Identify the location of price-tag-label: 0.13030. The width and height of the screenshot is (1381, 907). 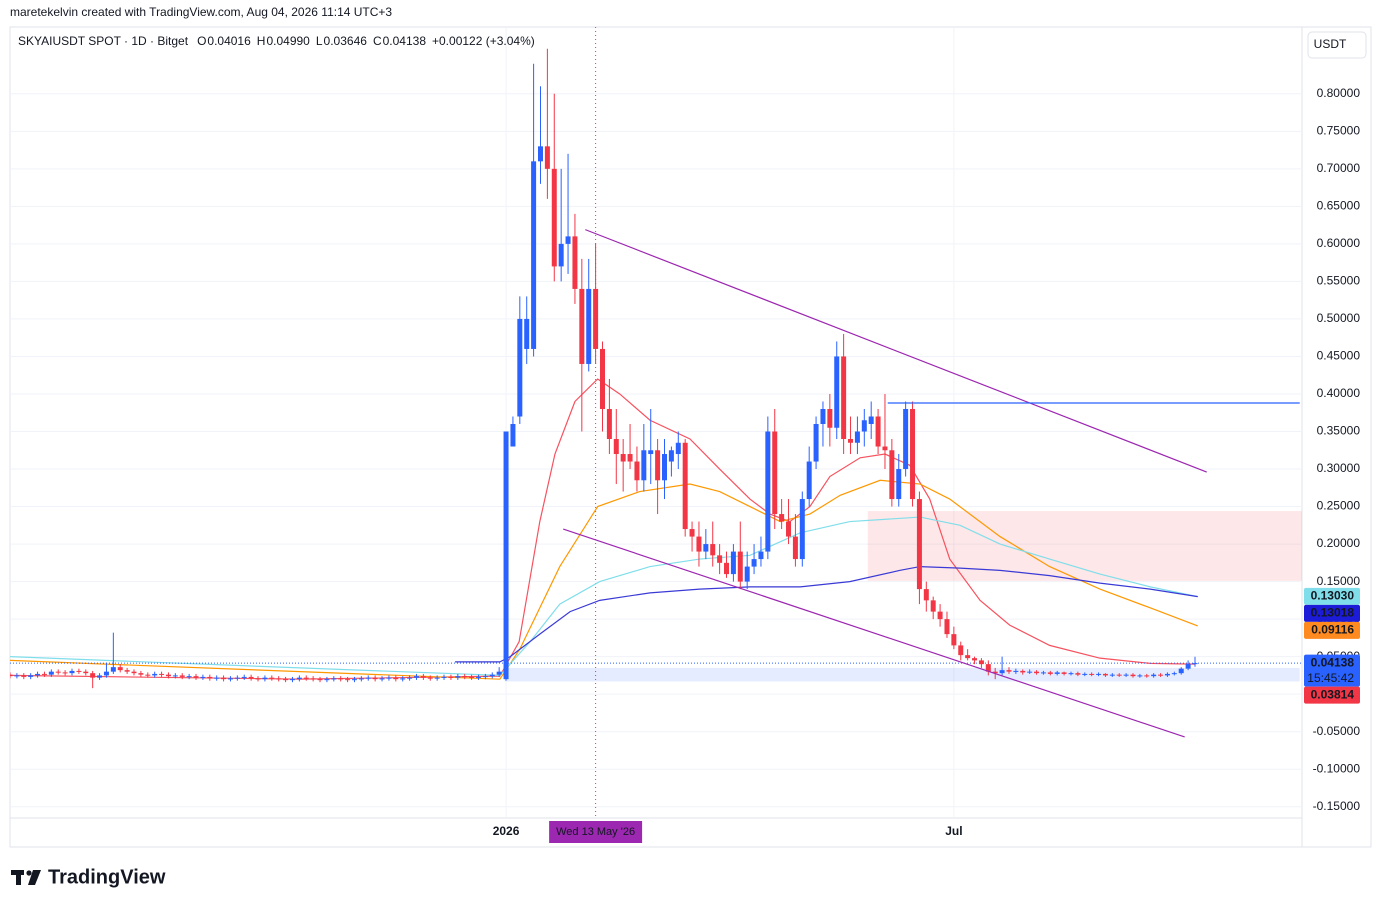
(1333, 596).